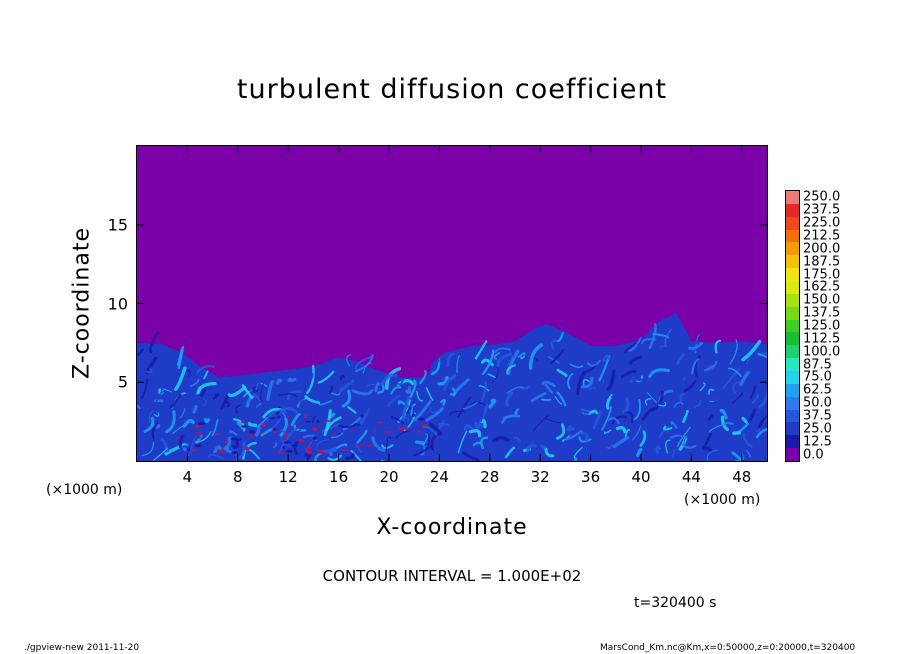  What do you see at coordinates (742, 477) in the screenshot?
I see `x-tick-label: 48` at bounding box center [742, 477].